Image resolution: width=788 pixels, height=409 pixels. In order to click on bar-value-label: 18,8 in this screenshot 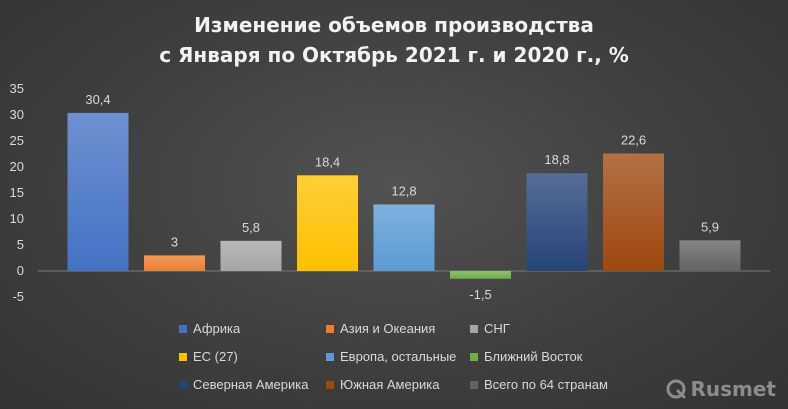, I will do `click(556, 159)`.